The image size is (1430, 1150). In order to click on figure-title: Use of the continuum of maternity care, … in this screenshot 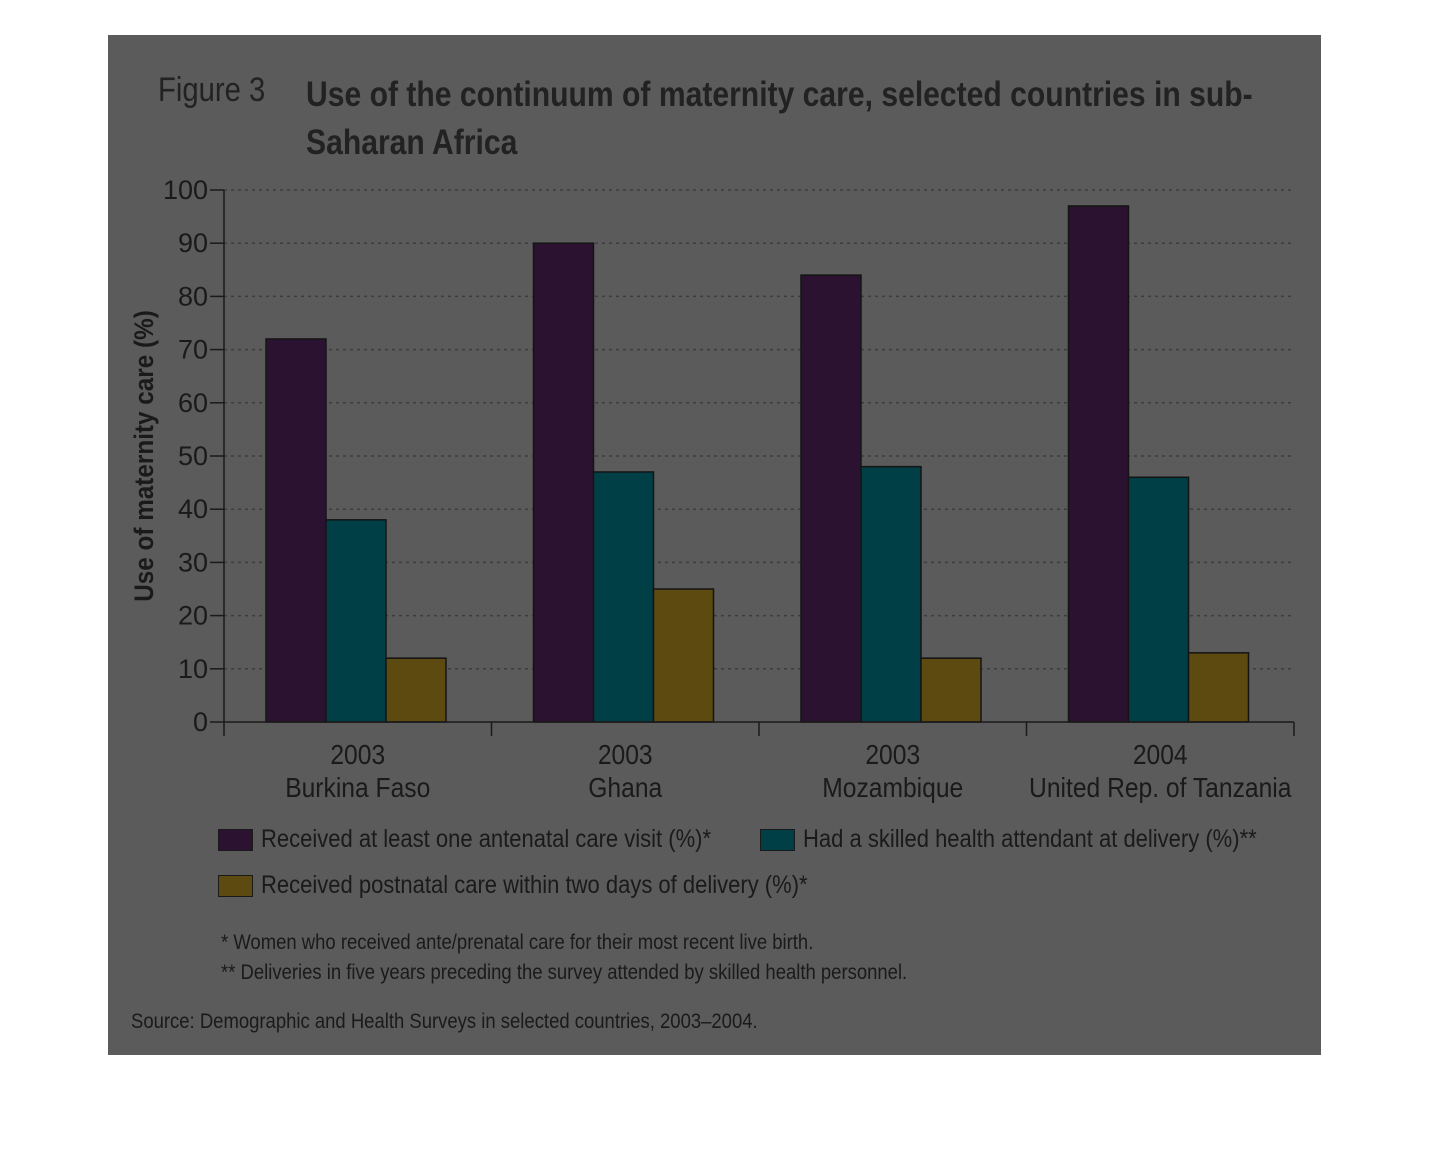, I will do `click(779, 118)`.